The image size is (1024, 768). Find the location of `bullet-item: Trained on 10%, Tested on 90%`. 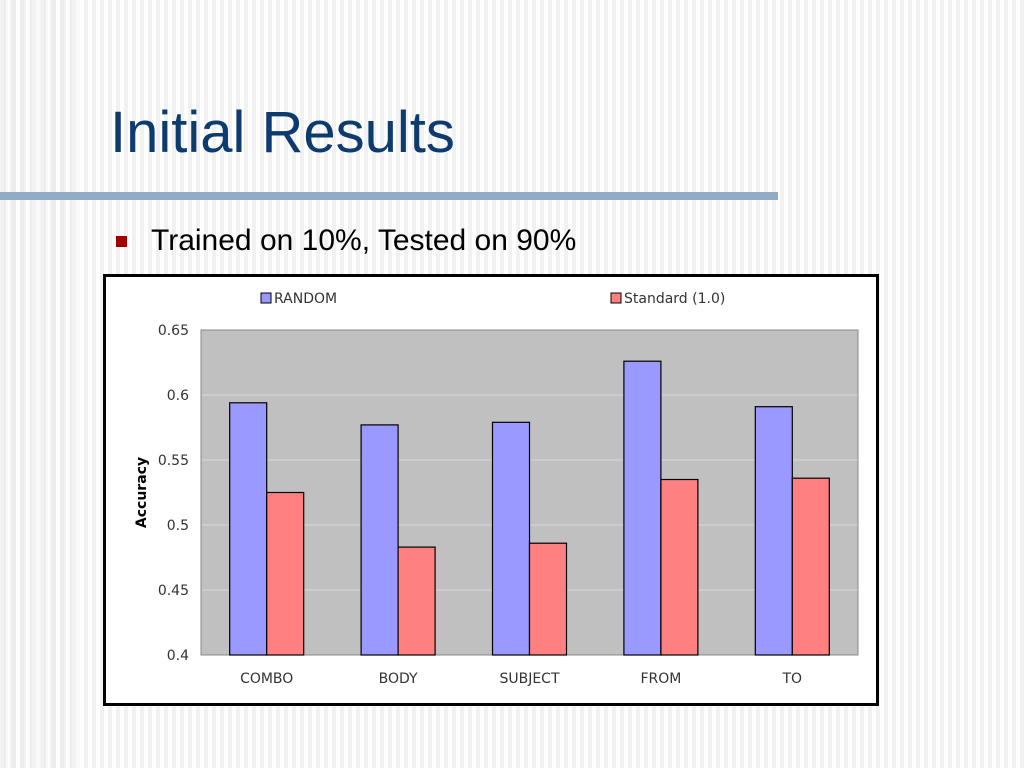

bullet-item: Trained on 10%, Tested on 90% is located at coordinates (346, 241).